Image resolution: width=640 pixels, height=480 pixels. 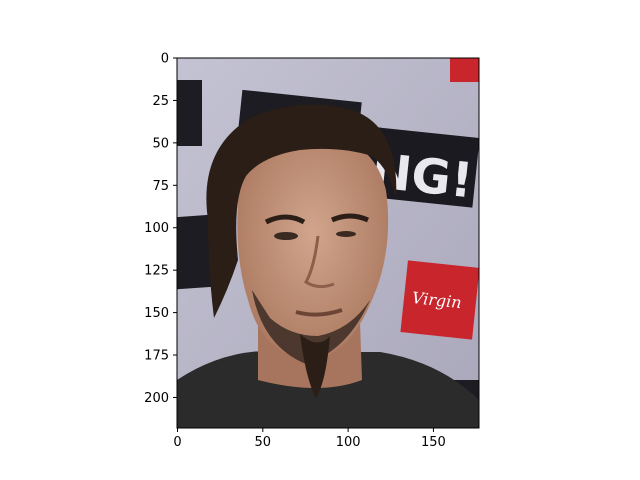 What do you see at coordinates (156, 398) in the screenshot?
I see `y-tick-label: 200` at bounding box center [156, 398].